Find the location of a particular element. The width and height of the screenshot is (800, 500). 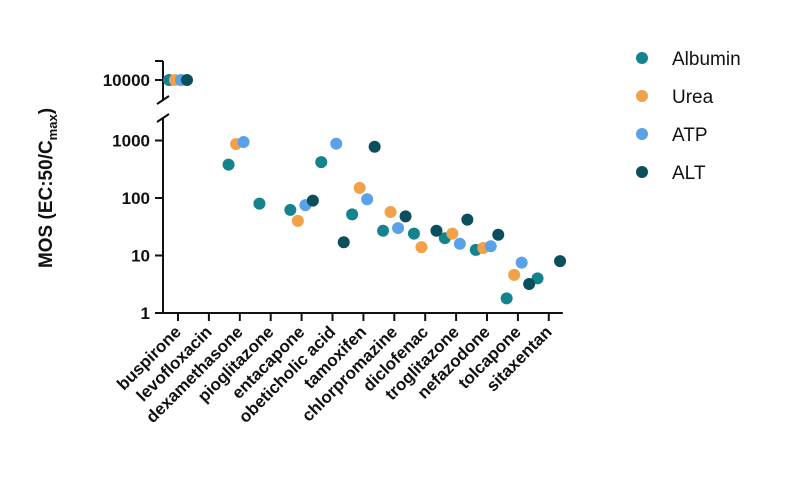

y-axis-title: MOS (EC:50/Cmax) is located at coordinates (48, 188).